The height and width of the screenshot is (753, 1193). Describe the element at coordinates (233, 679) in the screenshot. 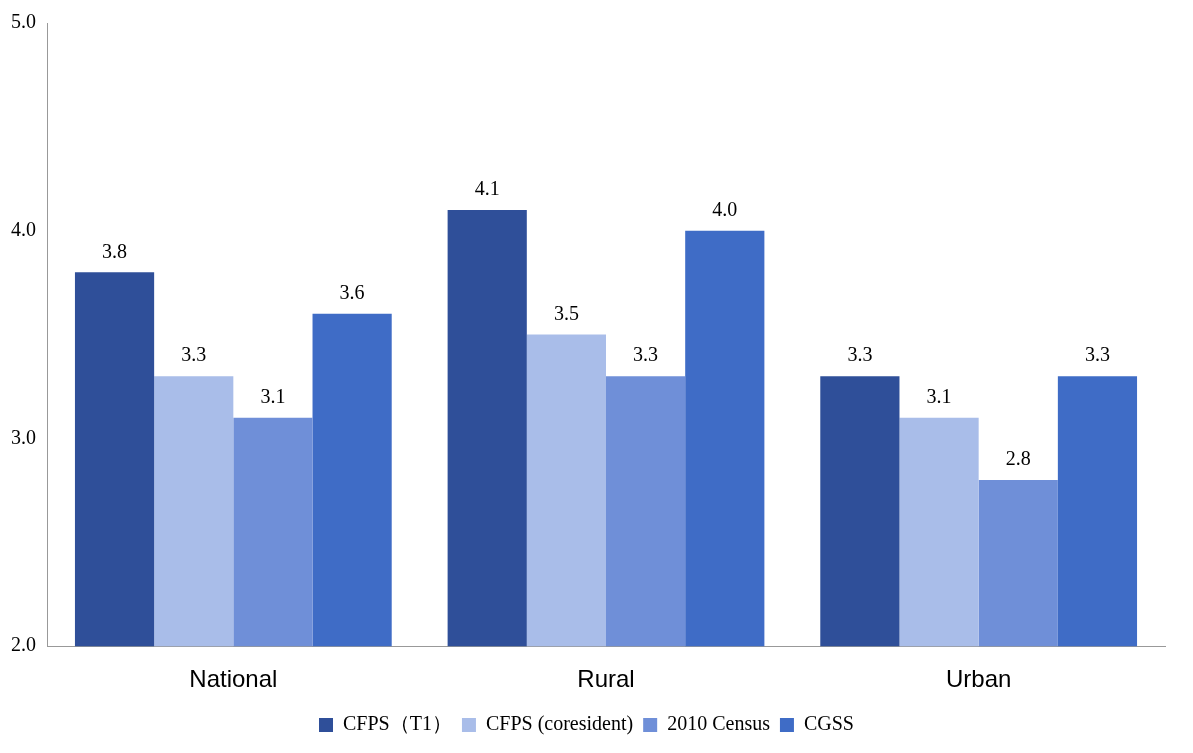

I see `x-tick-label: National` at that location.